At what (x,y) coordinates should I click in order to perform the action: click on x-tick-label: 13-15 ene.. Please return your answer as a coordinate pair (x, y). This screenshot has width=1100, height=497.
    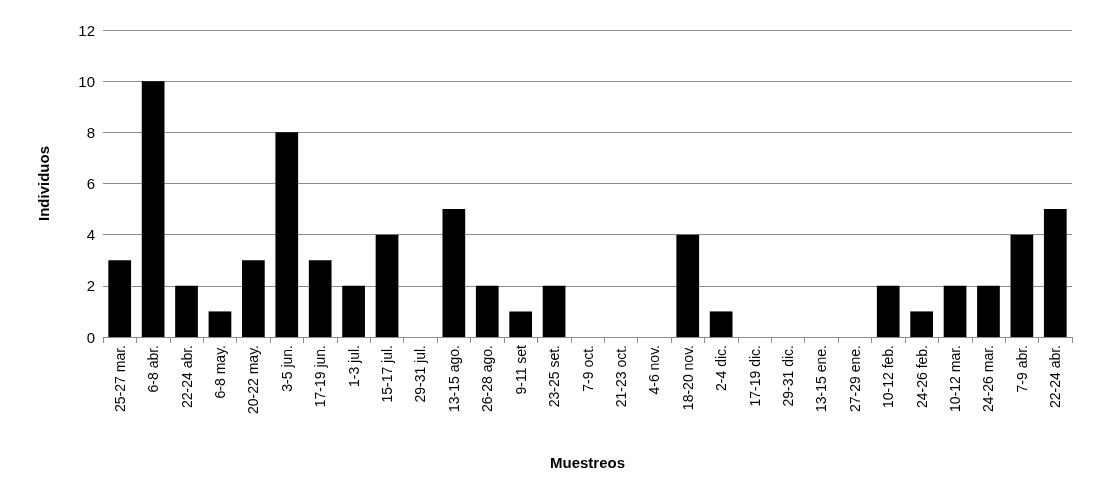
    Looking at the image, I should click on (821, 378).